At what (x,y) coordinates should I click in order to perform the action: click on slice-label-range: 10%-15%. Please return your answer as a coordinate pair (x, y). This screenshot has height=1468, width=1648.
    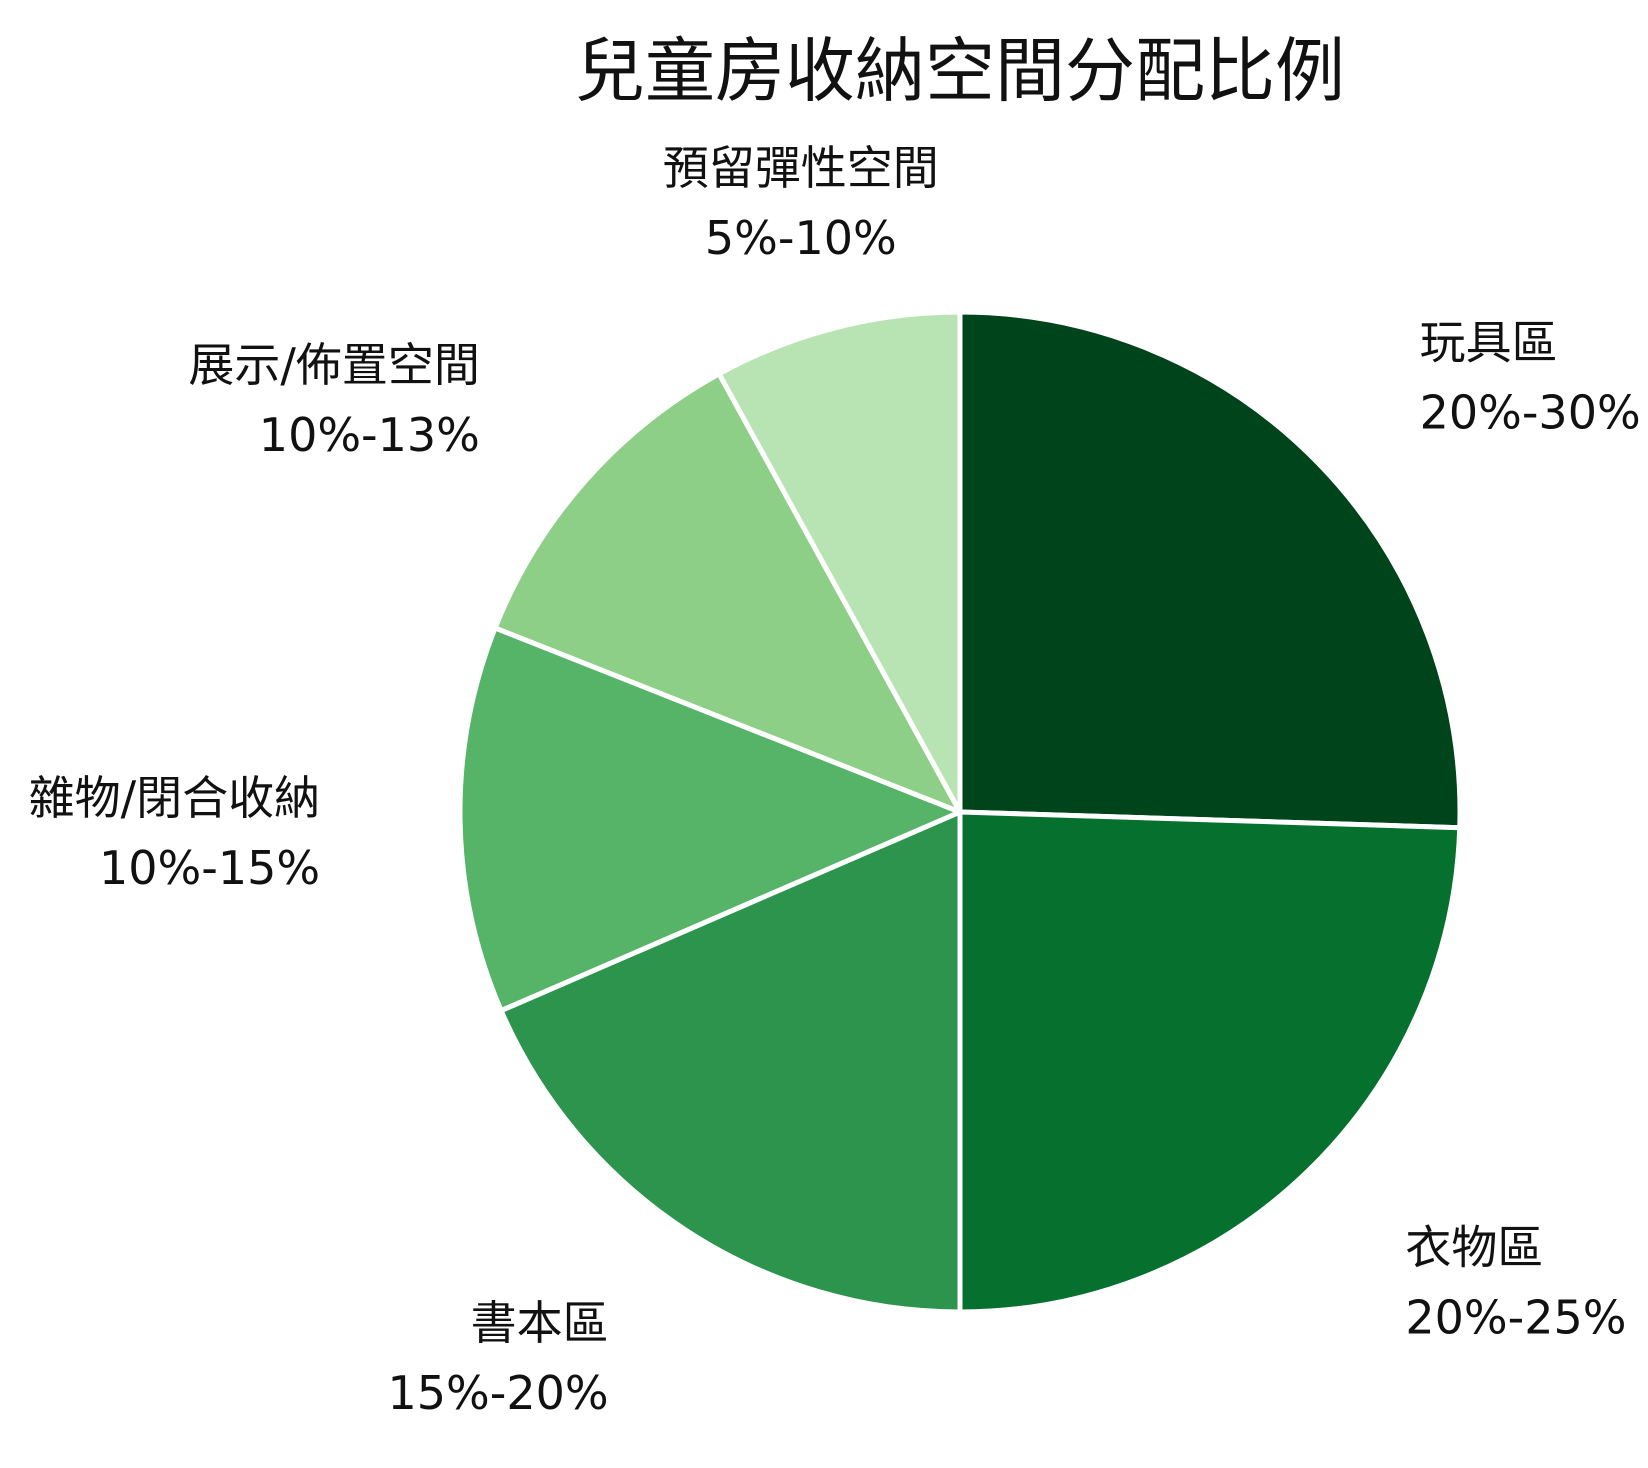
    Looking at the image, I should click on (209, 868).